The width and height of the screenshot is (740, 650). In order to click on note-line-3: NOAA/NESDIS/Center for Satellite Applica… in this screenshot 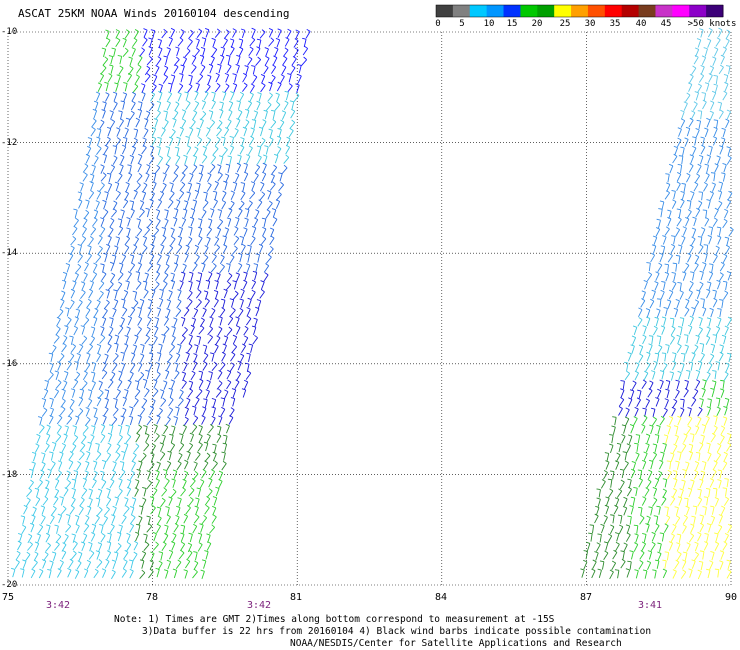, I will do `click(456, 643)`.